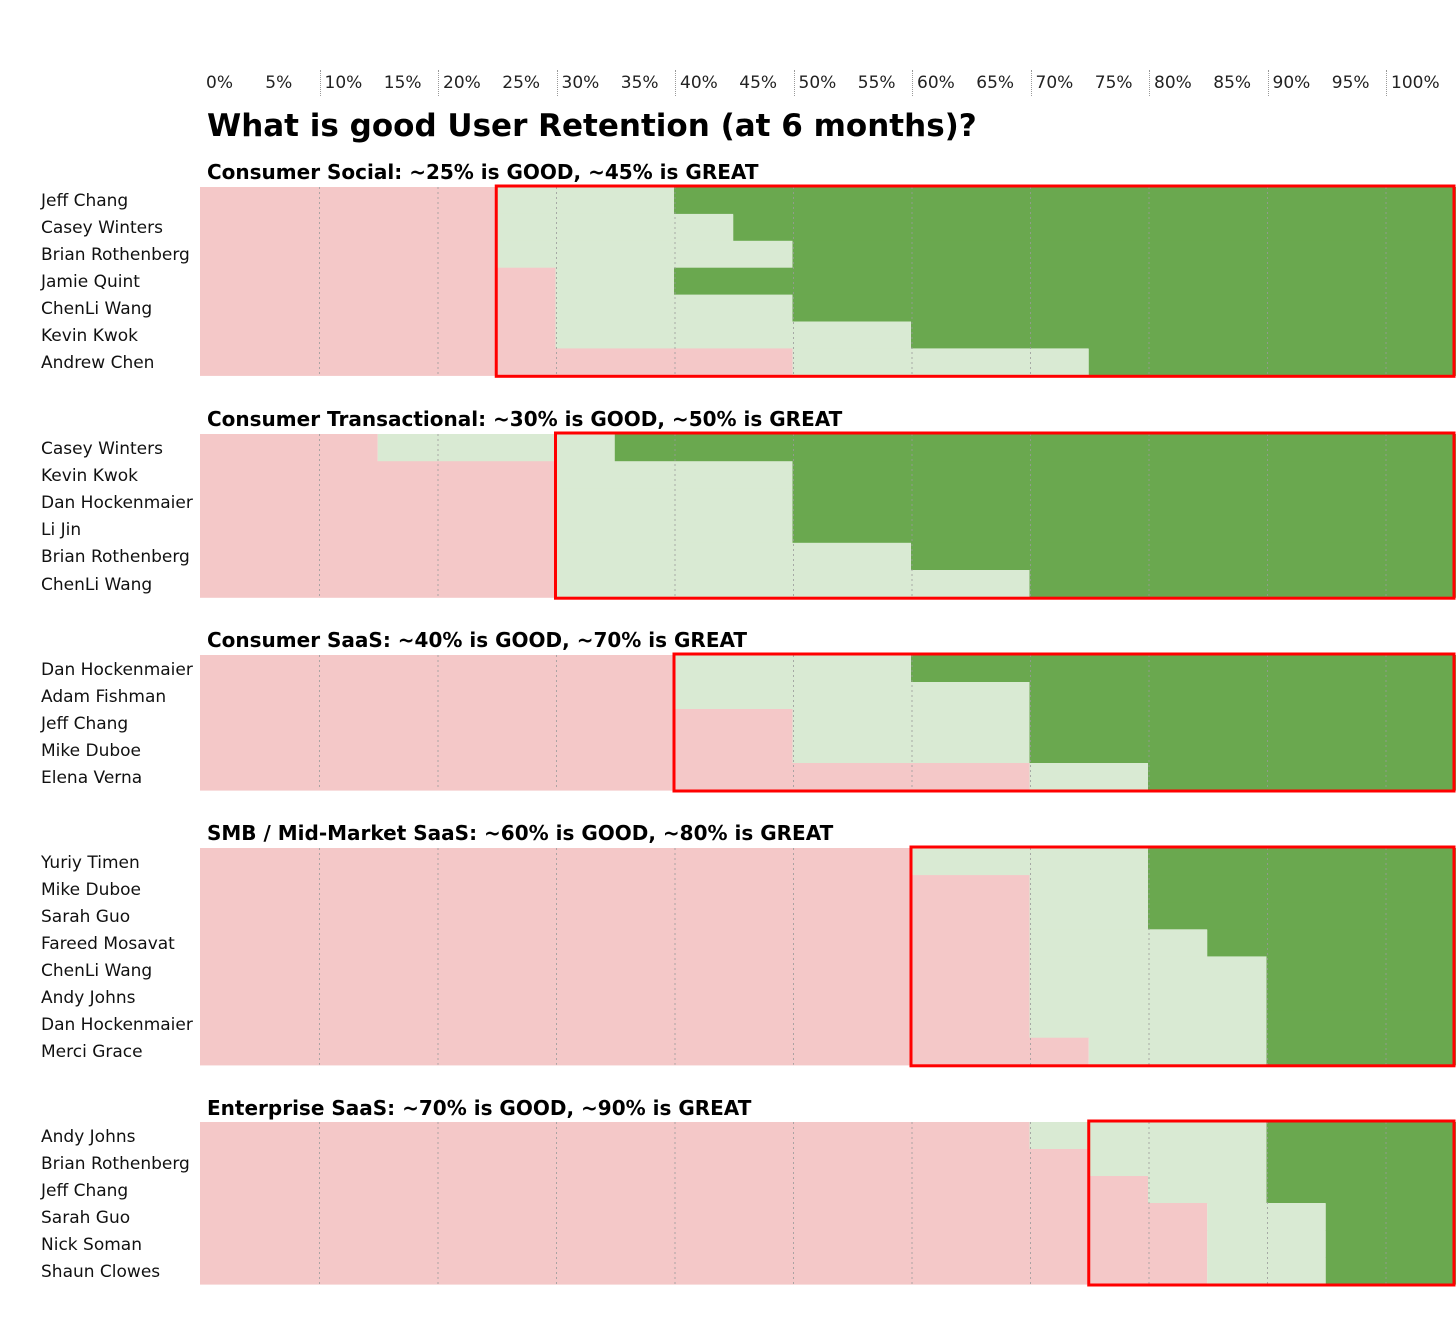  I want to click on x-tick-label: 30%, so click(580, 83).